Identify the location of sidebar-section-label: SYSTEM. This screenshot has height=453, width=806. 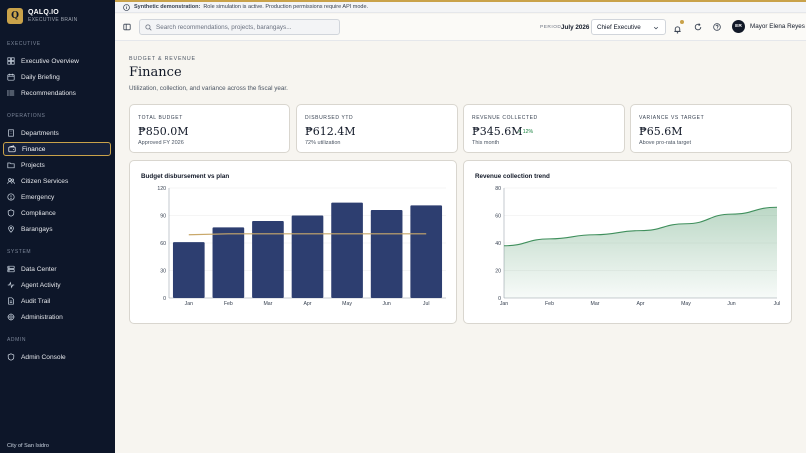
(19, 252).